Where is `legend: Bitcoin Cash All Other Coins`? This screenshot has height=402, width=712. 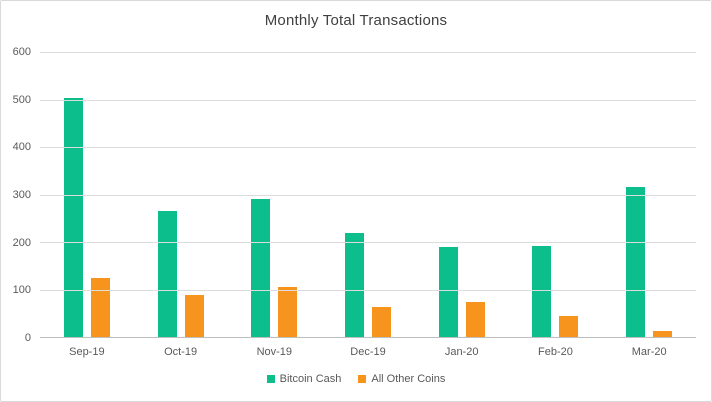 legend: Bitcoin Cash All Other Coins is located at coordinates (356, 379).